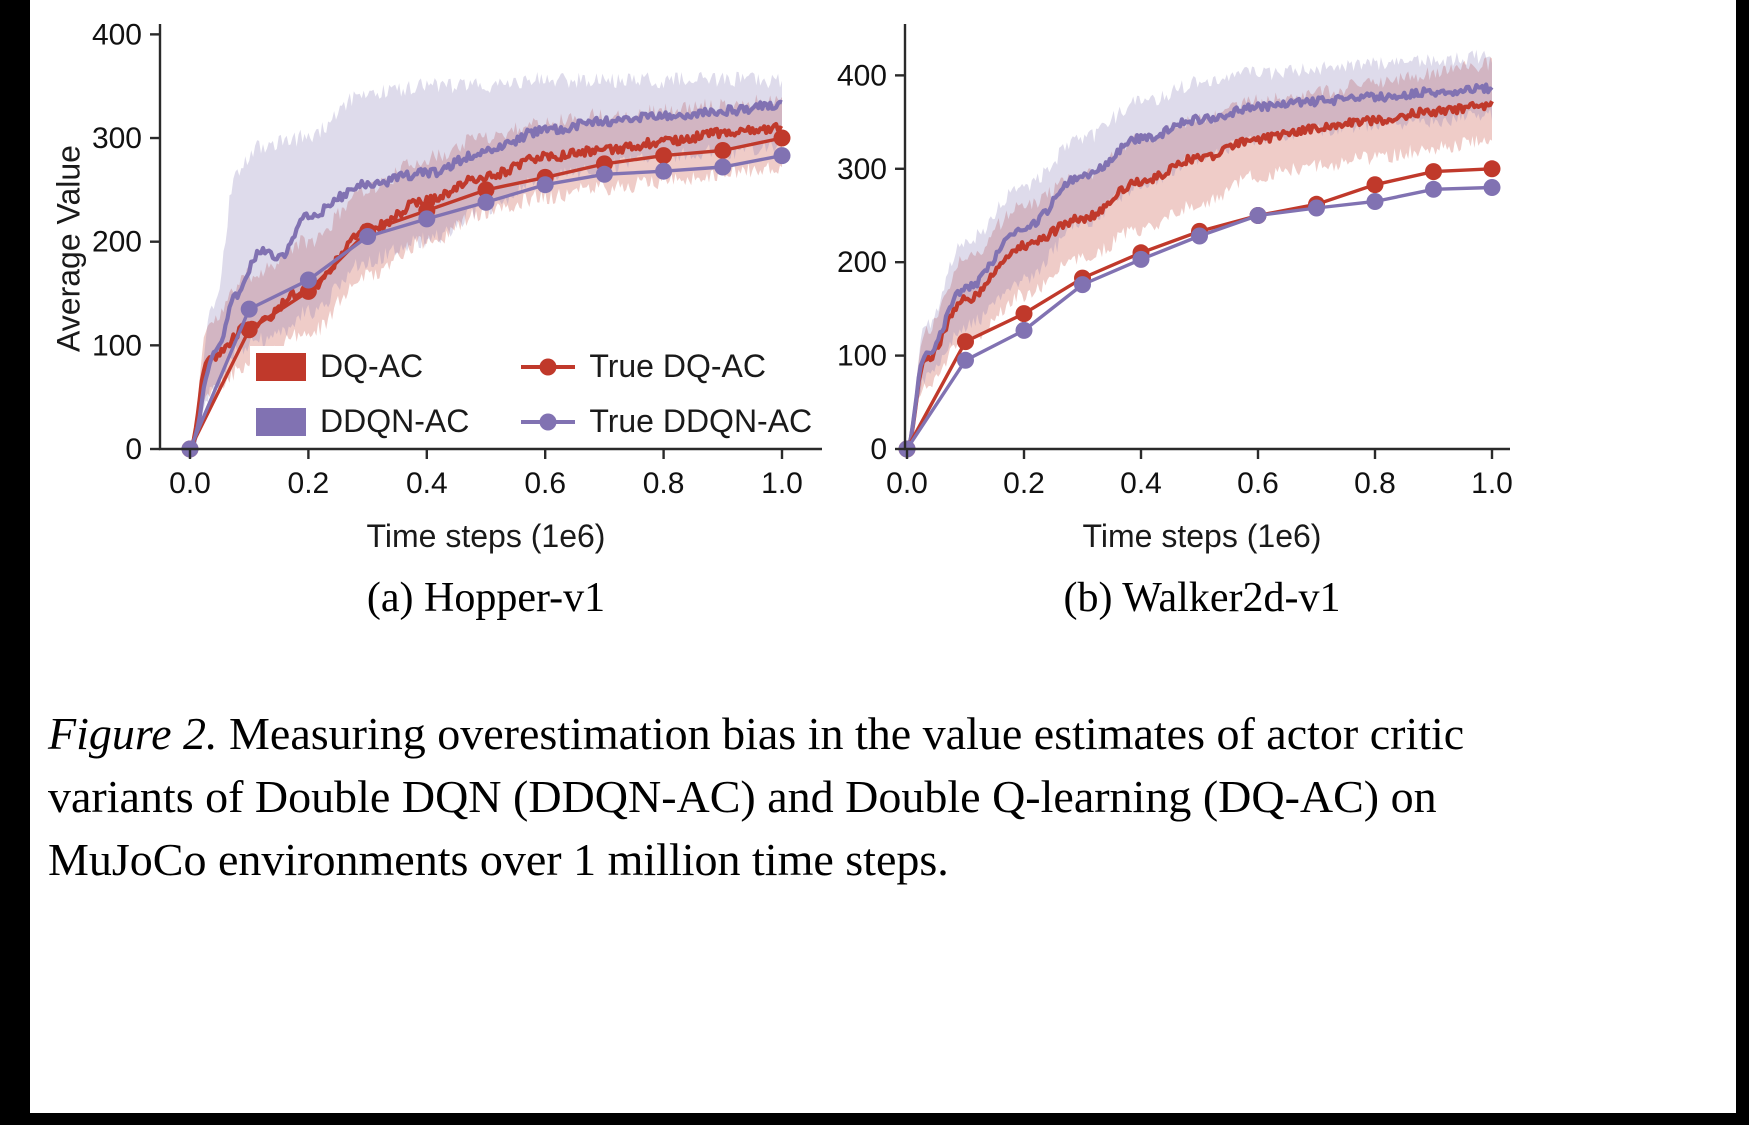  Describe the element at coordinates (701, 421) in the screenshot. I see `legend-label-true-ddqn-ac: True DDQN-AC` at that location.